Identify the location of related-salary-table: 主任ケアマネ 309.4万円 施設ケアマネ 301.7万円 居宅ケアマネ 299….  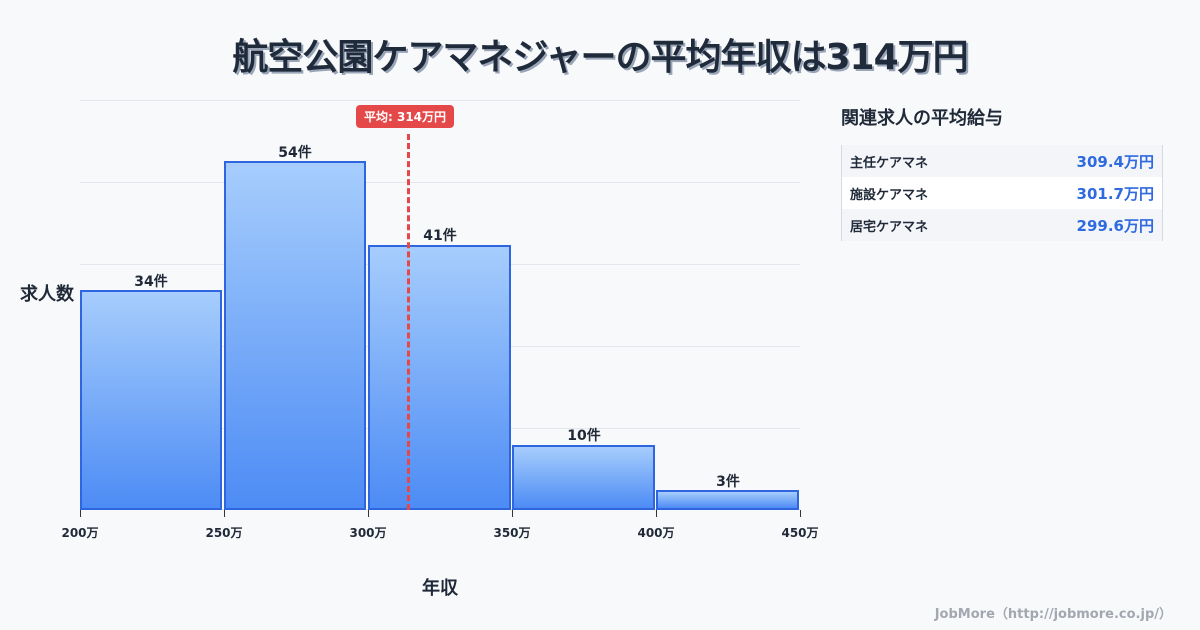
(1002, 193).